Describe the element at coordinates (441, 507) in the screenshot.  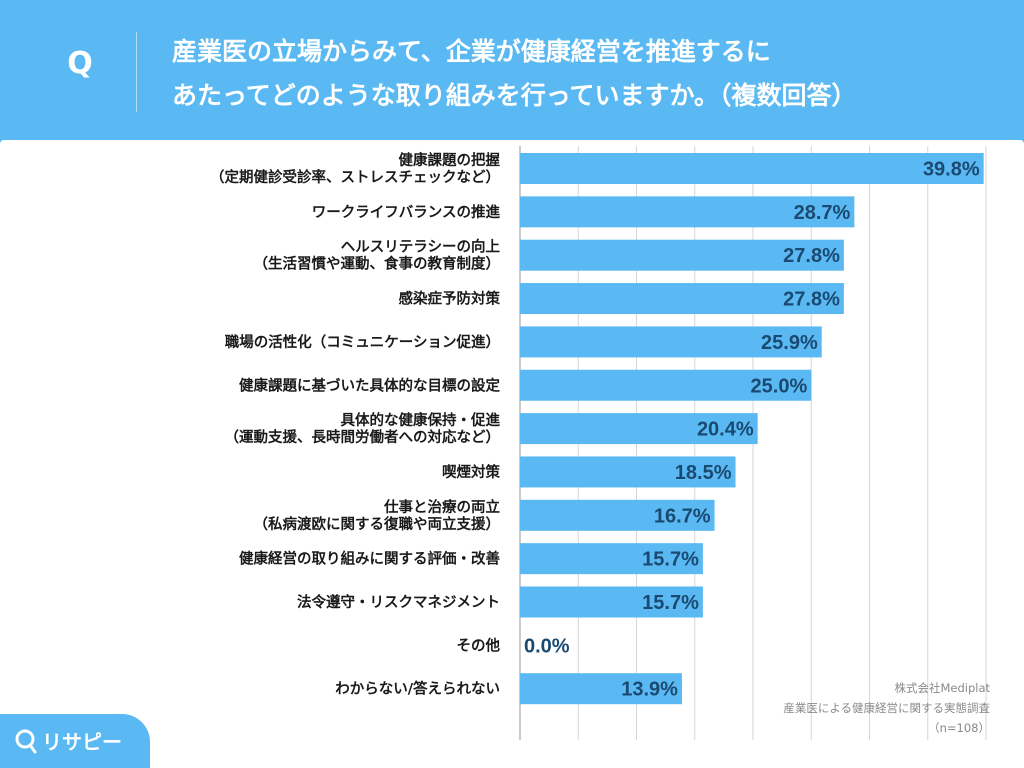
I see `category-label-line: 仕事と治療の両立` at that location.